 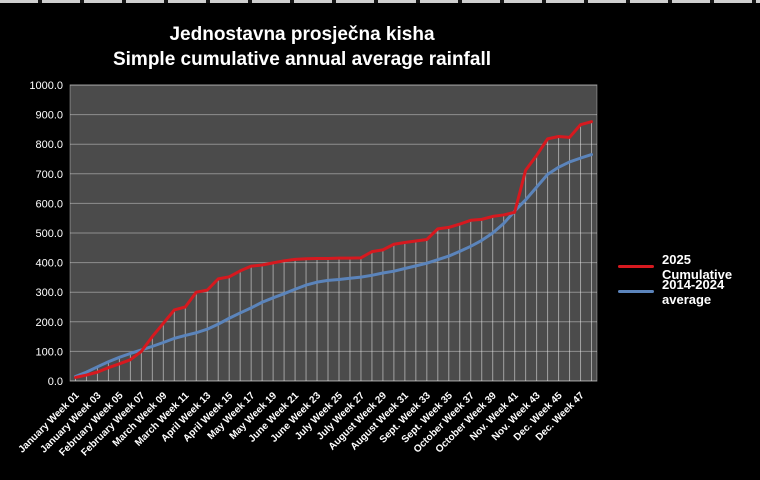 I want to click on chart-title-line1: Jednostavna prosječna kisha, so click(x=302, y=34).